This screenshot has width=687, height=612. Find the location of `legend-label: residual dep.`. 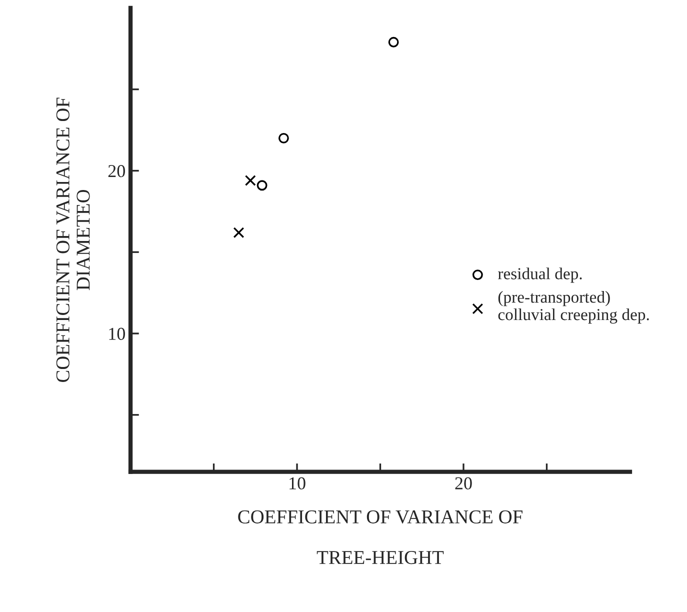

legend-label: residual dep. is located at coordinates (540, 275).